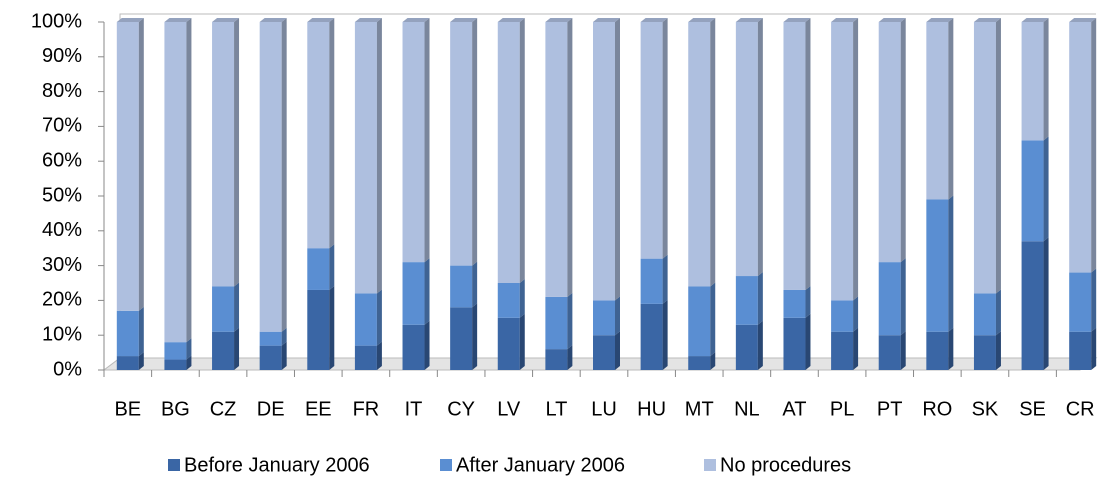 The width and height of the screenshot is (1102, 488). I want to click on y-tick-label: 80%, so click(62, 91).